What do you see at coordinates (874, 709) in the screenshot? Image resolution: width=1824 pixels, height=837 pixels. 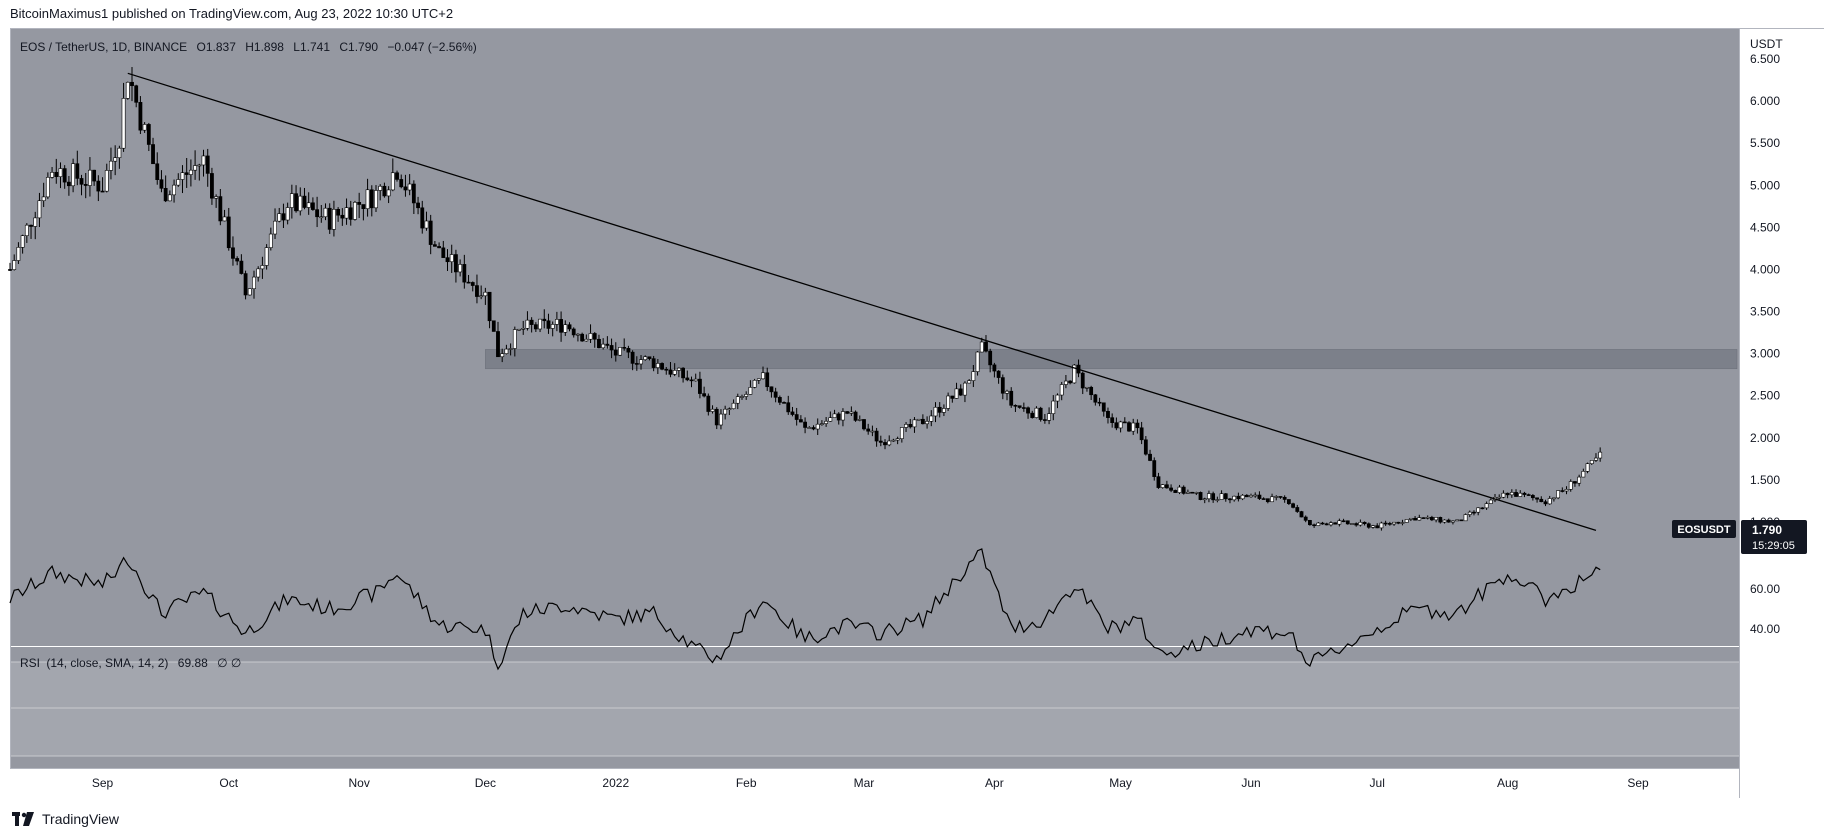 I see `rsi-band` at bounding box center [874, 709].